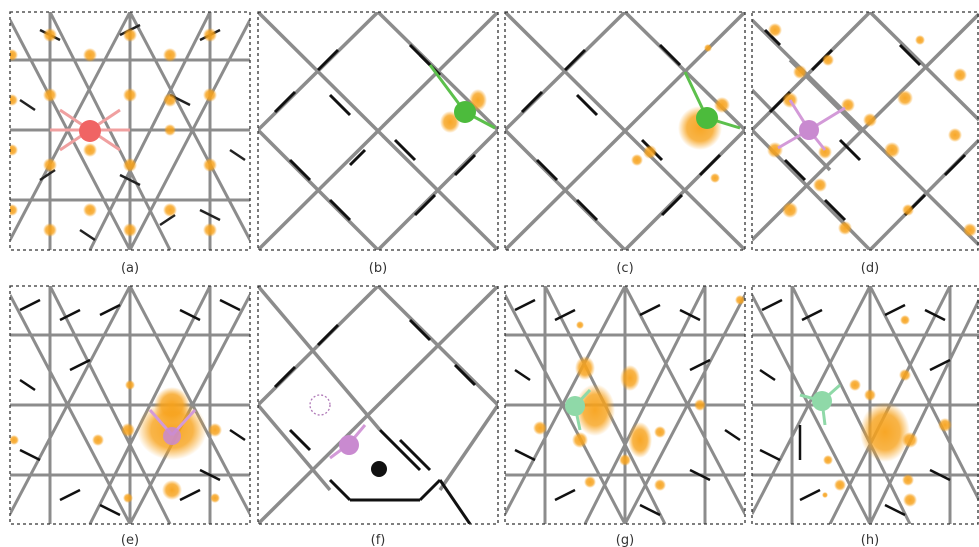 This screenshot has width=979, height=547. I want to click on central-atom-c, so click(712, 100).